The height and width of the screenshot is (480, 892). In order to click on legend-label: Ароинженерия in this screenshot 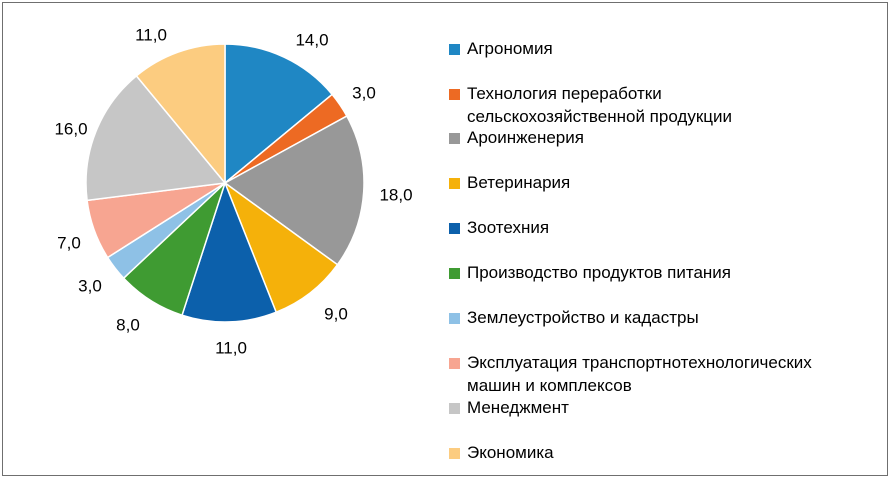, I will do `click(525, 137)`.